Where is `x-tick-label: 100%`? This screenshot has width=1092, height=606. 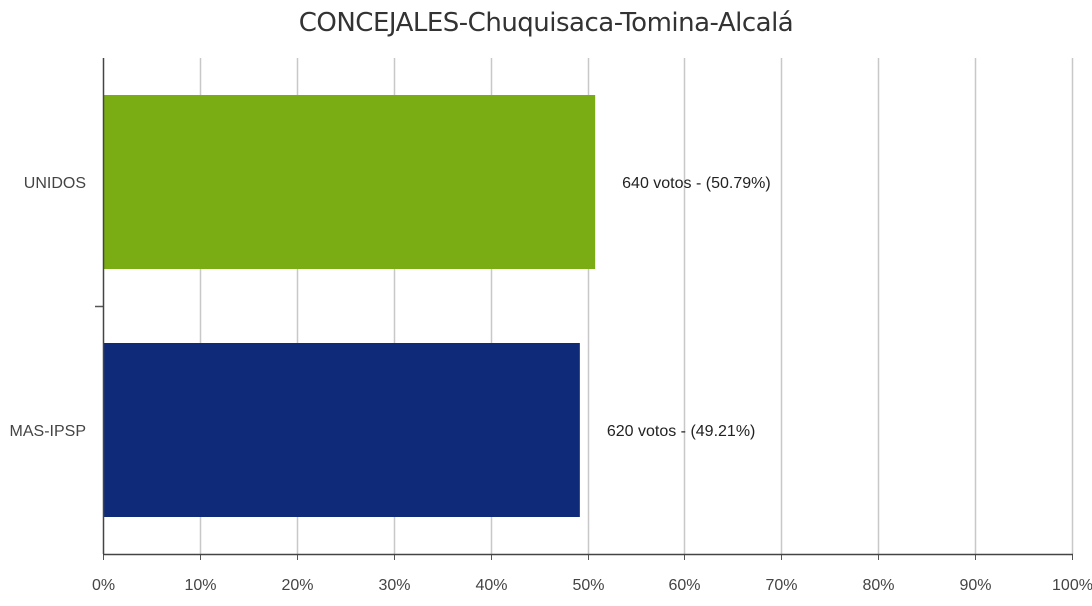 x-tick-label: 100% is located at coordinates (1072, 585).